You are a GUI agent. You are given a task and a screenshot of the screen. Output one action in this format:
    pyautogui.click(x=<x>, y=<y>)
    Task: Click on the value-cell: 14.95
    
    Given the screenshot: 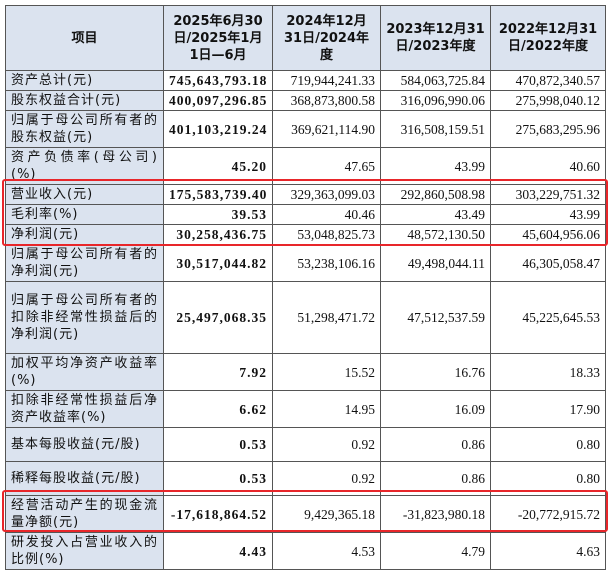 What is the action you would take?
    pyautogui.click(x=326, y=409)
    